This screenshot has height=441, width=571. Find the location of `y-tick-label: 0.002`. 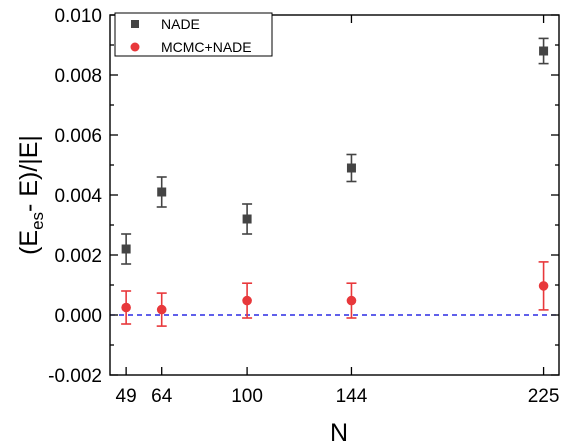

y-tick-label: 0.002 is located at coordinates (78, 256).